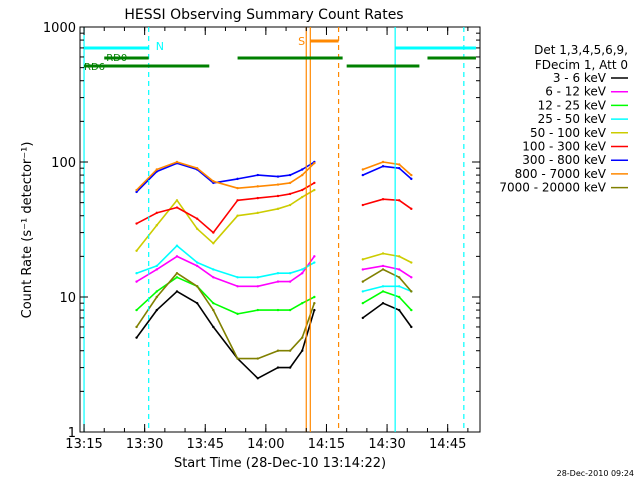 The image size is (640, 480). Describe the element at coordinates (144, 444) in the screenshot. I see `x-tick-label: 13:30` at that location.